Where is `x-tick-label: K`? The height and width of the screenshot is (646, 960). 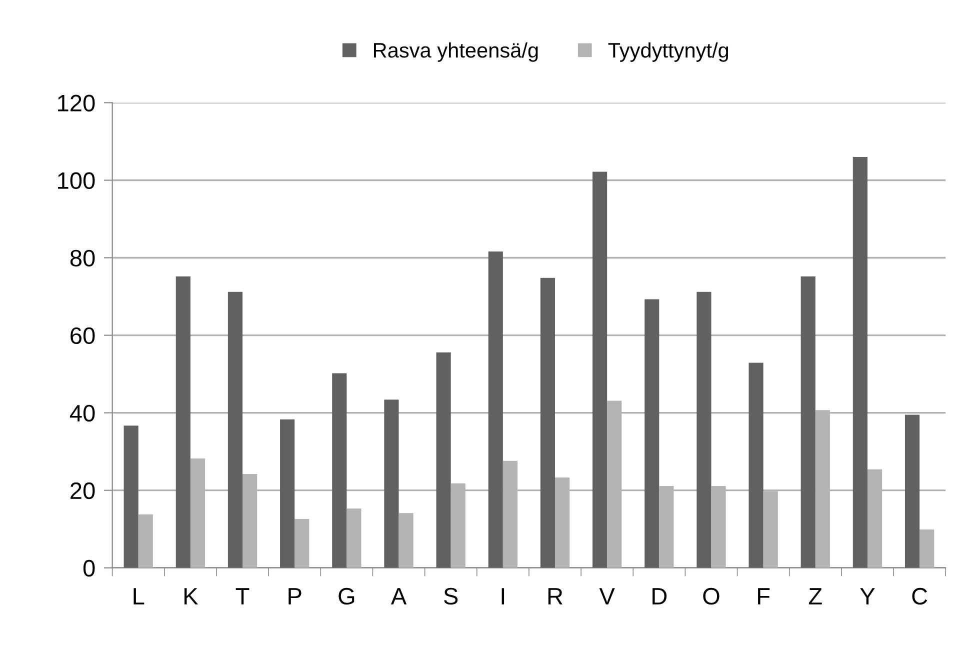
x-tick-label: K is located at coordinates (191, 596).